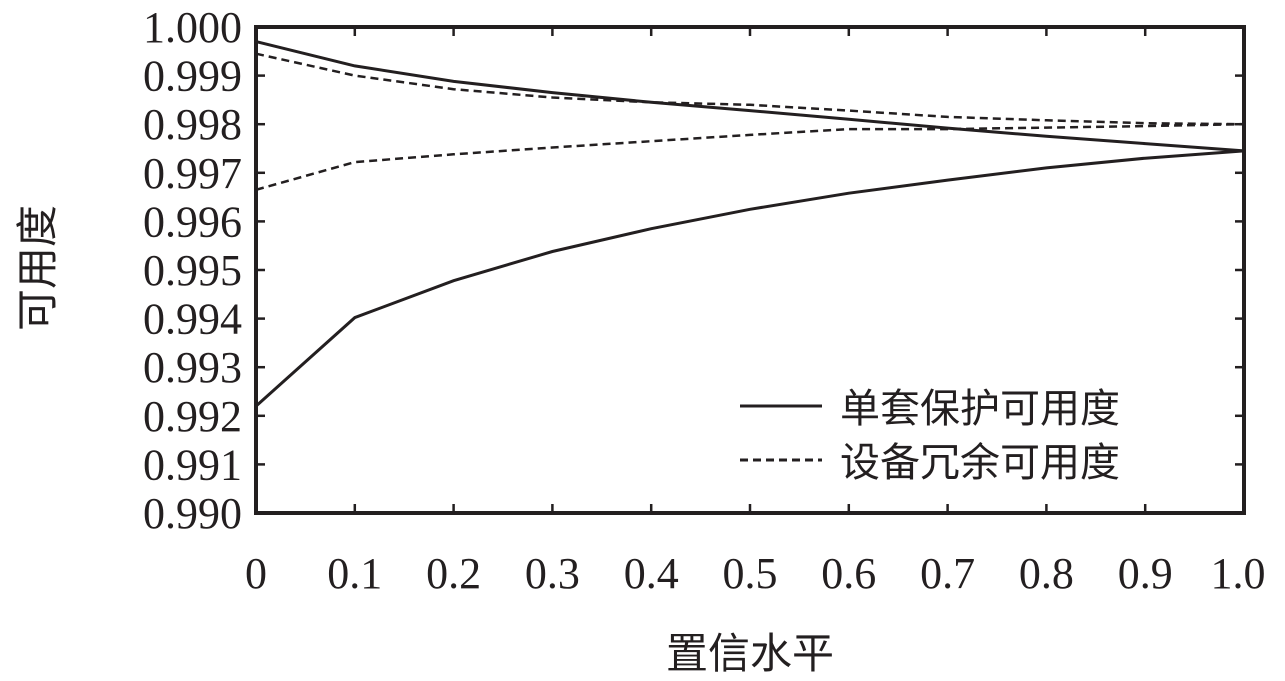 This screenshot has width=1285, height=681. I want to click on y-tick-label: 0.991, so click(192, 464).